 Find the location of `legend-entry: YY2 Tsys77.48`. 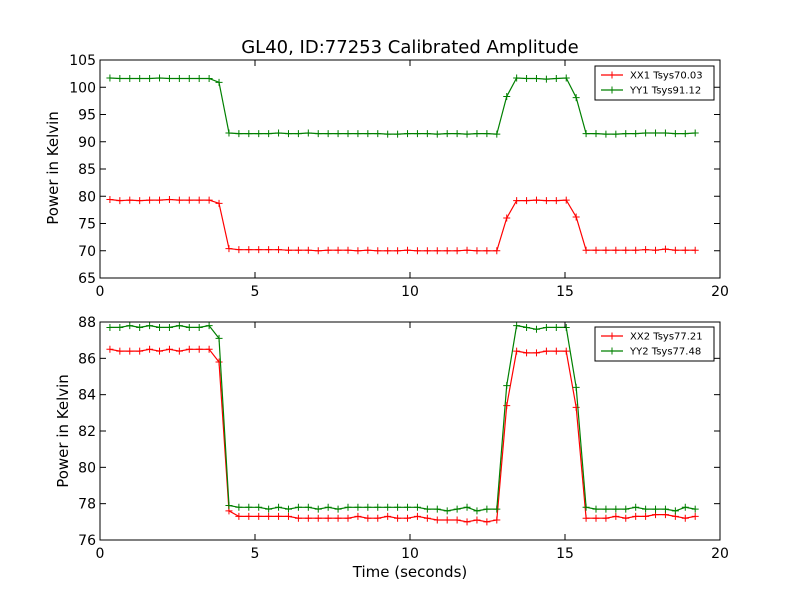

legend-entry: YY2 Tsys77.48 is located at coordinates (651, 352).